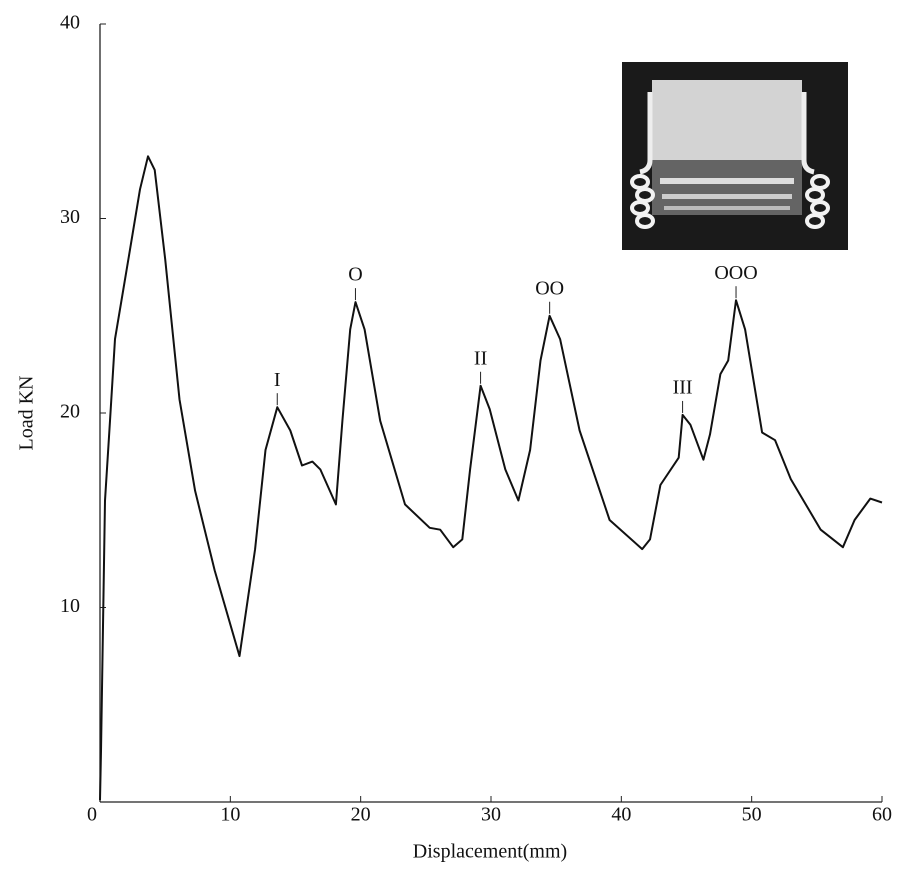  Describe the element at coordinates (752, 815) in the screenshot. I see `x-tick-label: 50` at that location.